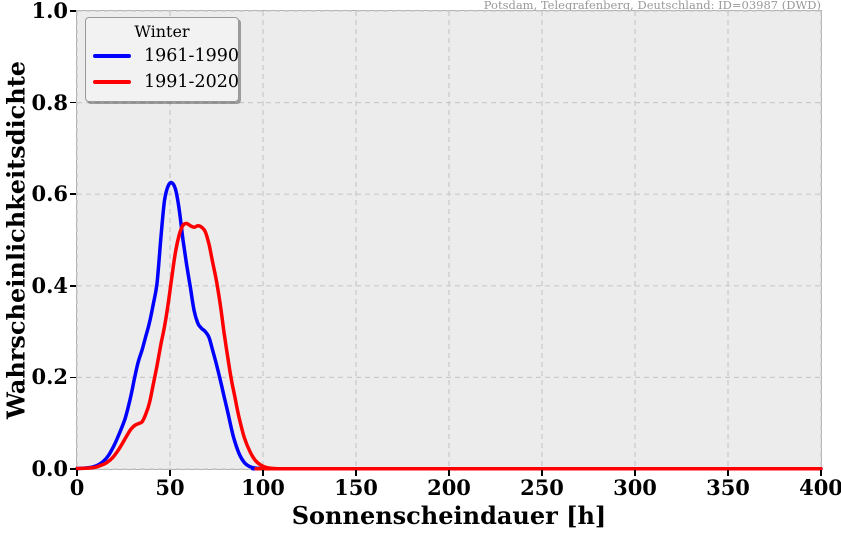  I want to click on legend-rows: 1961-1990 1991-2020, so click(162, 69).